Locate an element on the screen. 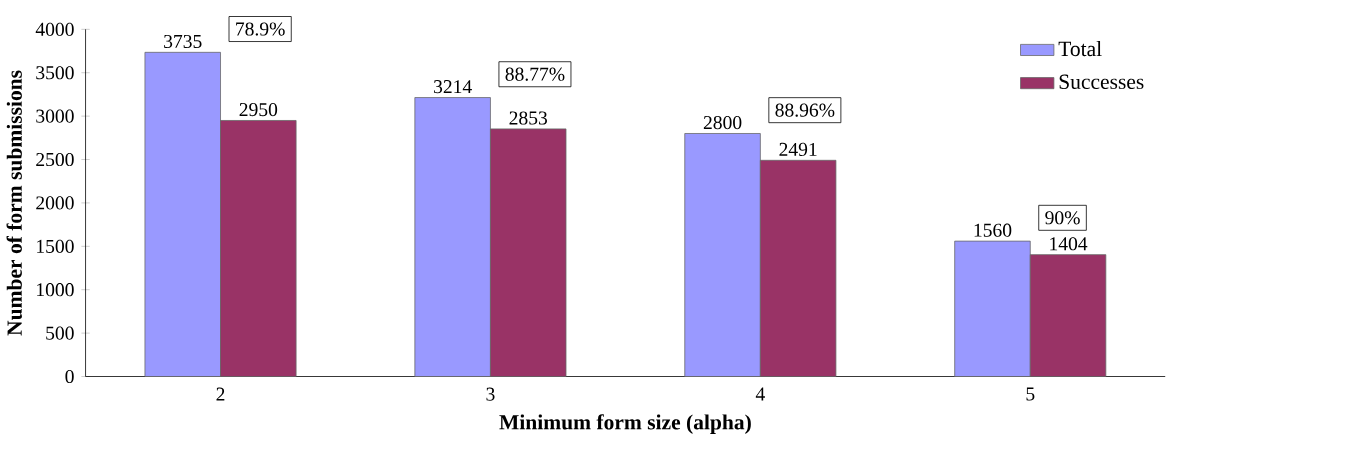 The width and height of the screenshot is (1352, 470). y-tick-label: 2500 is located at coordinates (55, 159).